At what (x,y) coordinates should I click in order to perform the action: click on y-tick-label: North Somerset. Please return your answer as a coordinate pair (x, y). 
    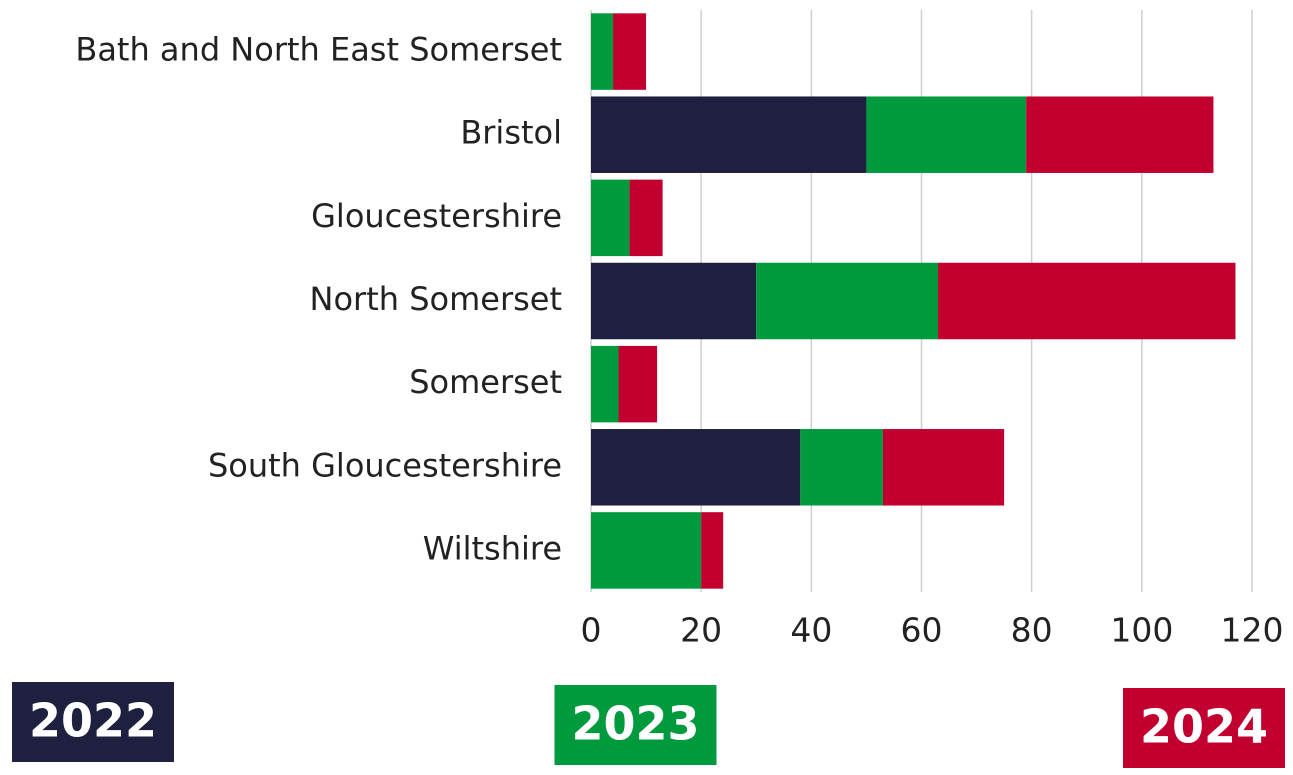
    Looking at the image, I should click on (436, 299).